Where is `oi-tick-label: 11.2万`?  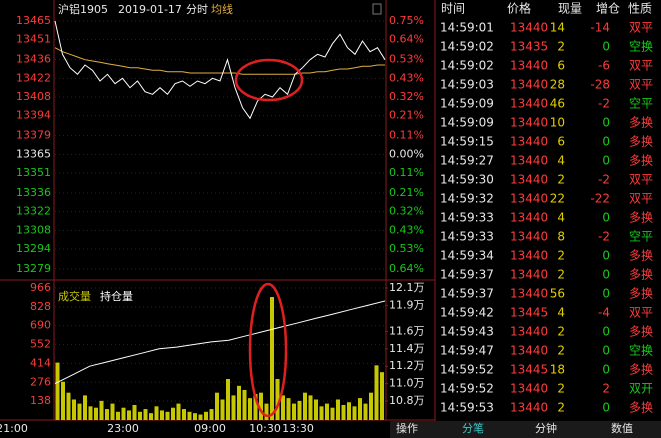
oi-tick-label: 11.2万 is located at coordinates (407, 365).